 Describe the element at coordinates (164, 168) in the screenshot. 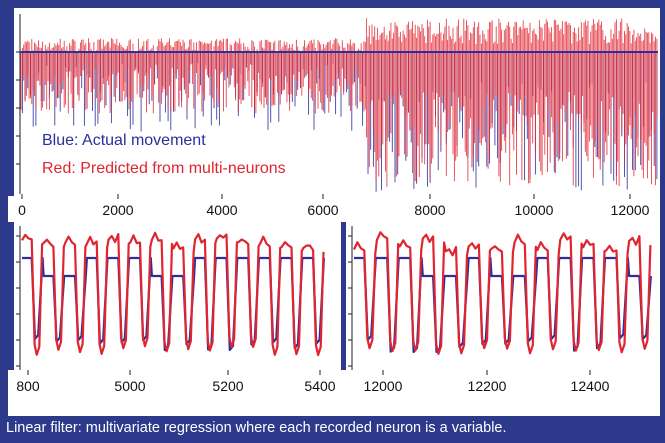

I see `legend-predicted: Red: Predicted from multi-neurons` at that location.